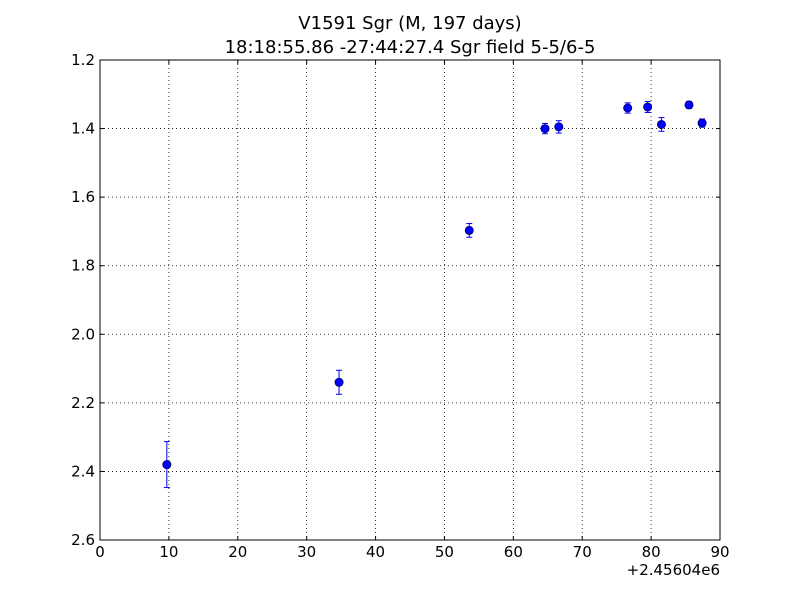 This screenshot has height=600, width=800. What do you see at coordinates (168, 552) in the screenshot?
I see `x-tick-label: 10` at bounding box center [168, 552].